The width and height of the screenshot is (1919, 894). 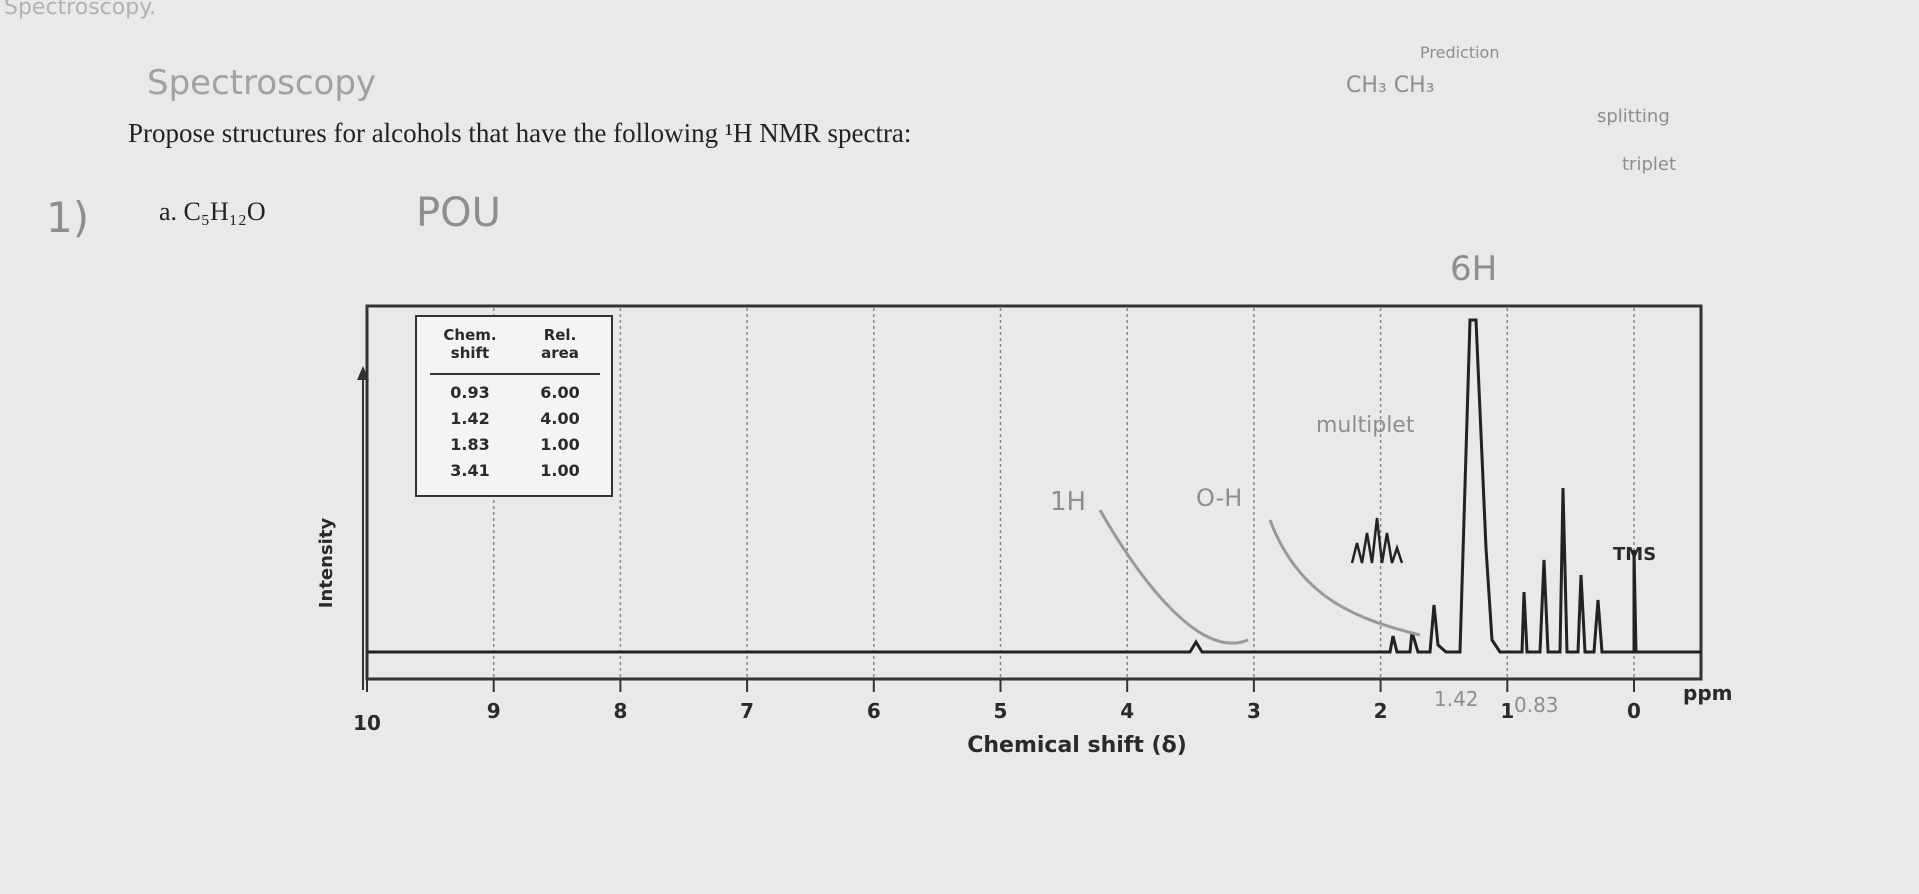 What do you see at coordinates (1456, 699) in the screenshot?
I see `annotation: 1.42` at bounding box center [1456, 699].